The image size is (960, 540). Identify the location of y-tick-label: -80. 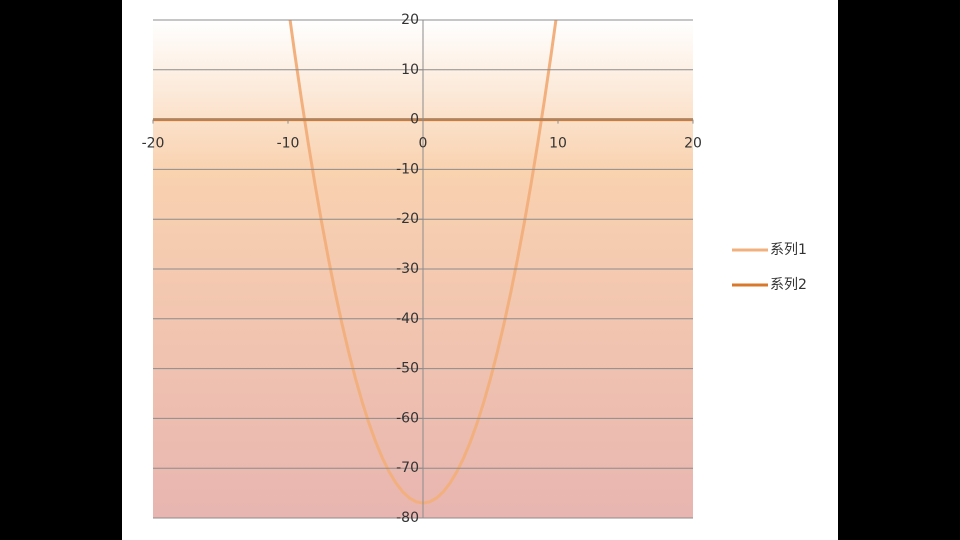
(407, 518).